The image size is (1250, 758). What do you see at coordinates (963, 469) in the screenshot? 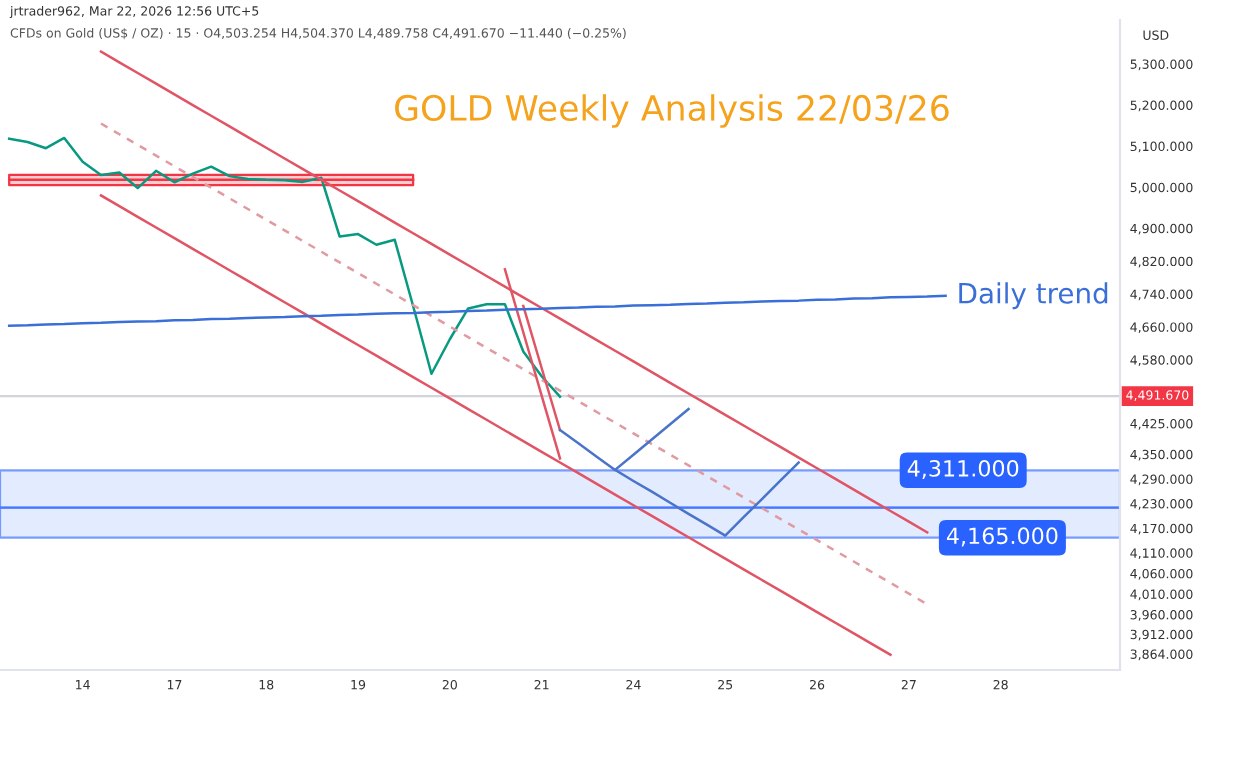
I see `band-label: 4,311.000` at bounding box center [963, 469].